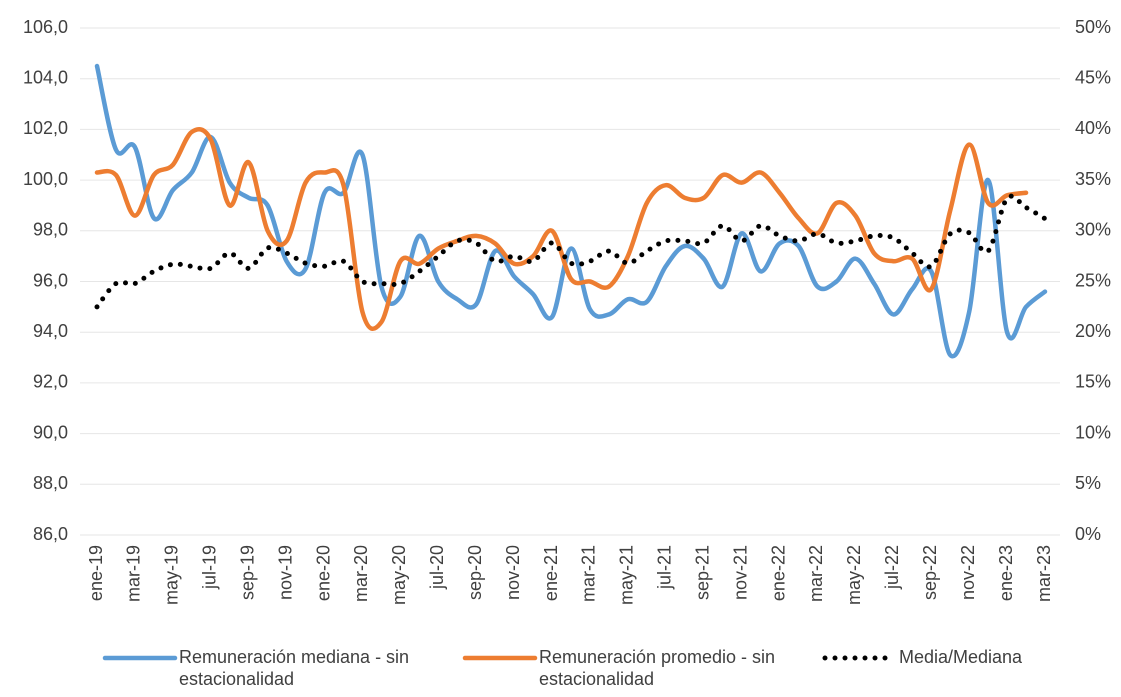 The height and width of the screenshot is (697, 1121). Describe the element at coordinates (968, 572) in the screenshot. I see `x-tick-label: nov-22` at that location.